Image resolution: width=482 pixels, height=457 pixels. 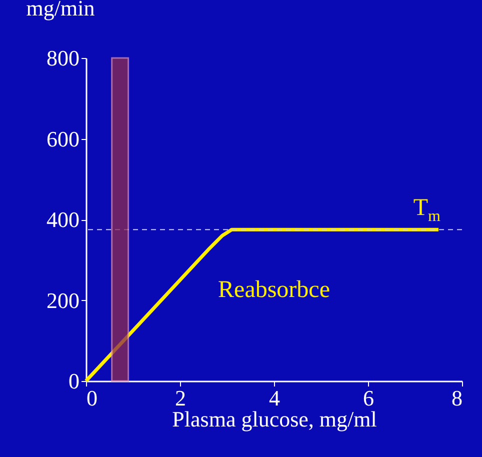 I want to click on x-tick-label: 0, so click(x=92, y=398).